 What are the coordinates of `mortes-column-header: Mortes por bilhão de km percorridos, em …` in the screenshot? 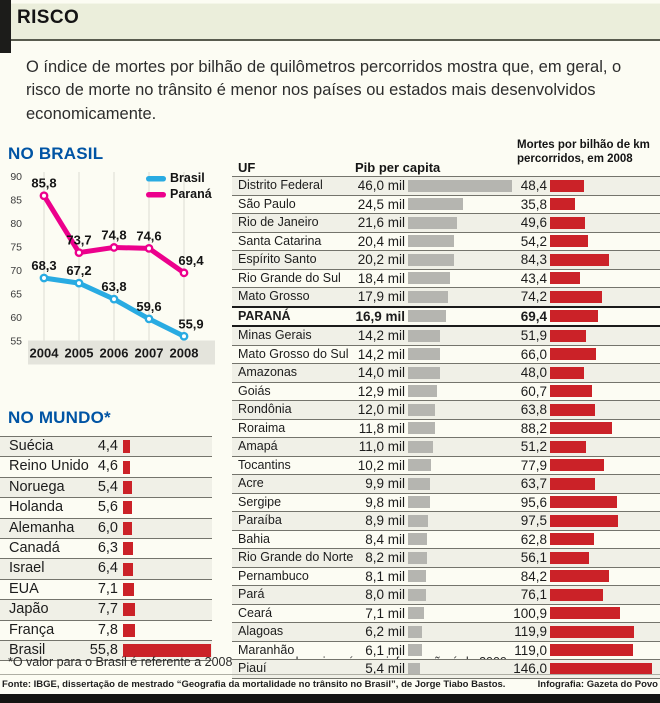 It's located at (583, 152).